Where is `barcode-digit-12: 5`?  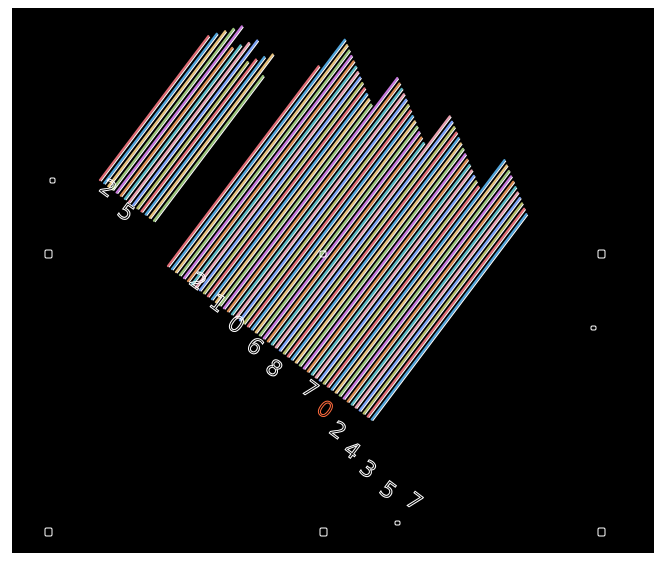 barcode-digit-12: 5 is located at coordinates (387, 491).